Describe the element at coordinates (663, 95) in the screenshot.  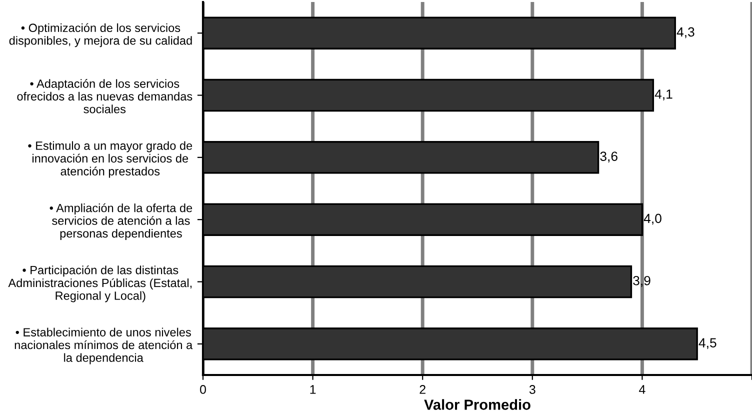
I see `data-label: 4,1` at that location.